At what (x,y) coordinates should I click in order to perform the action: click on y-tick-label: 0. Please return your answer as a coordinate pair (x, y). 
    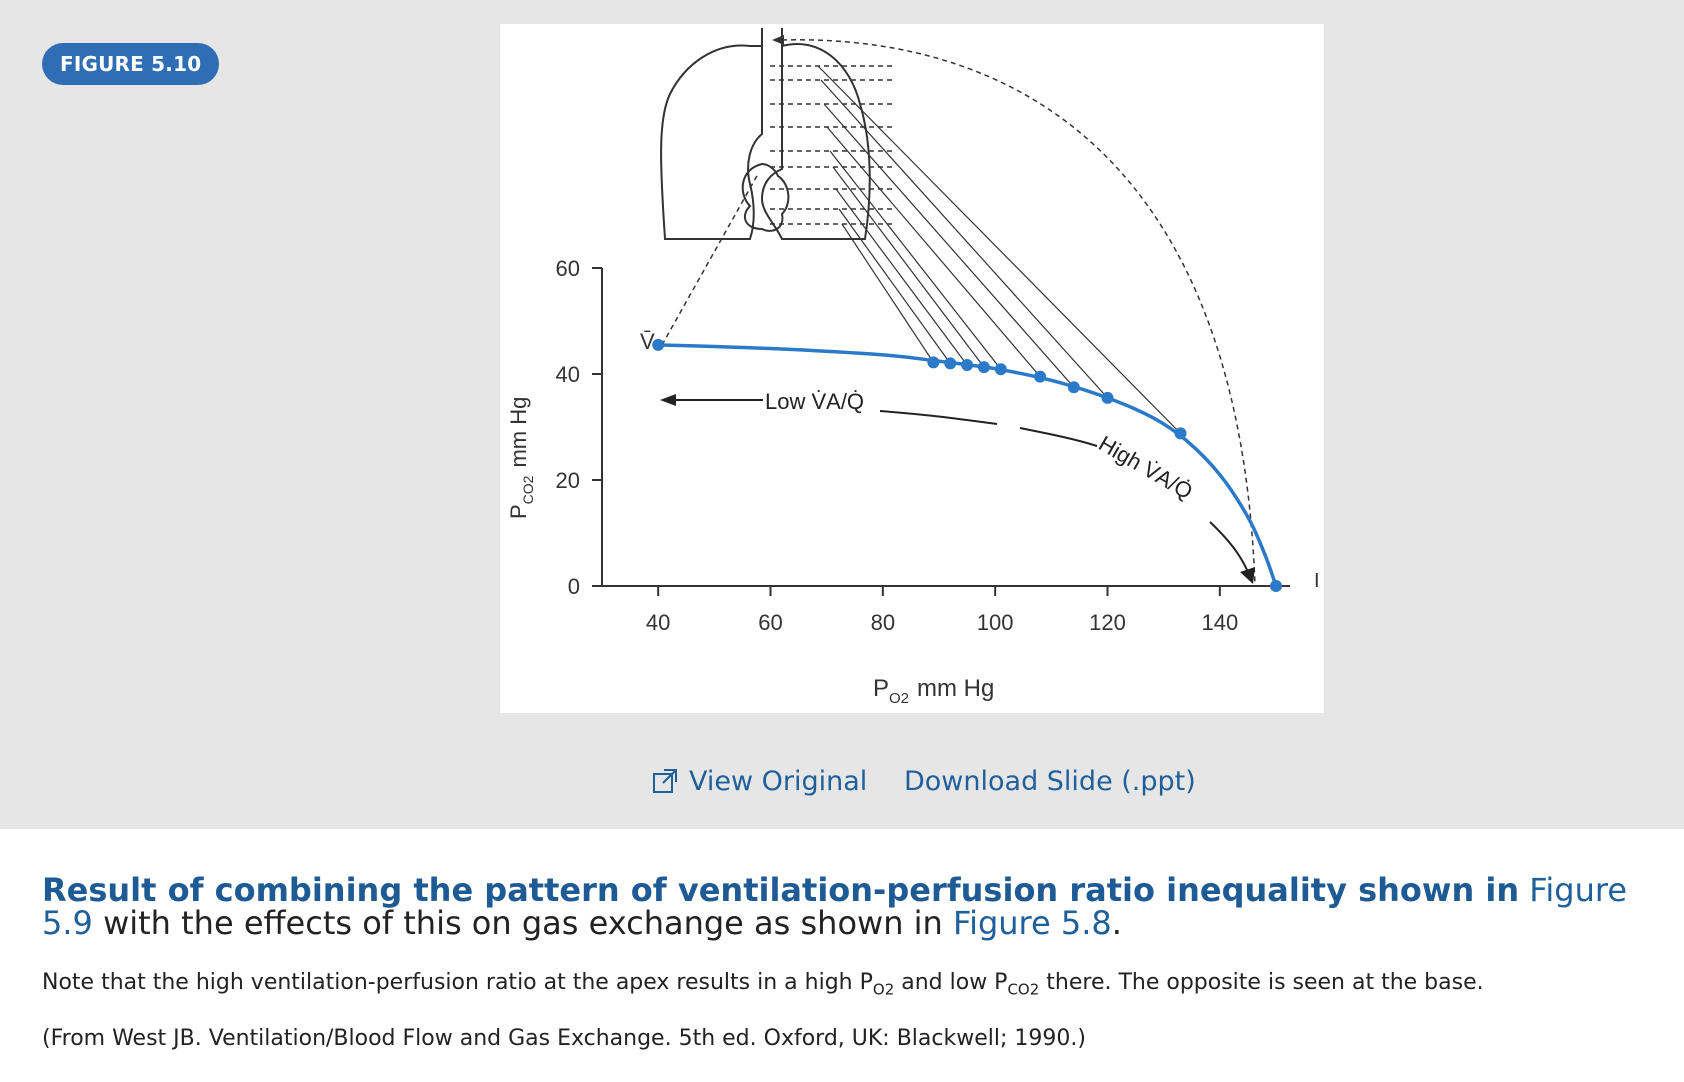
    Looking at the image, I should click on (574, 586).